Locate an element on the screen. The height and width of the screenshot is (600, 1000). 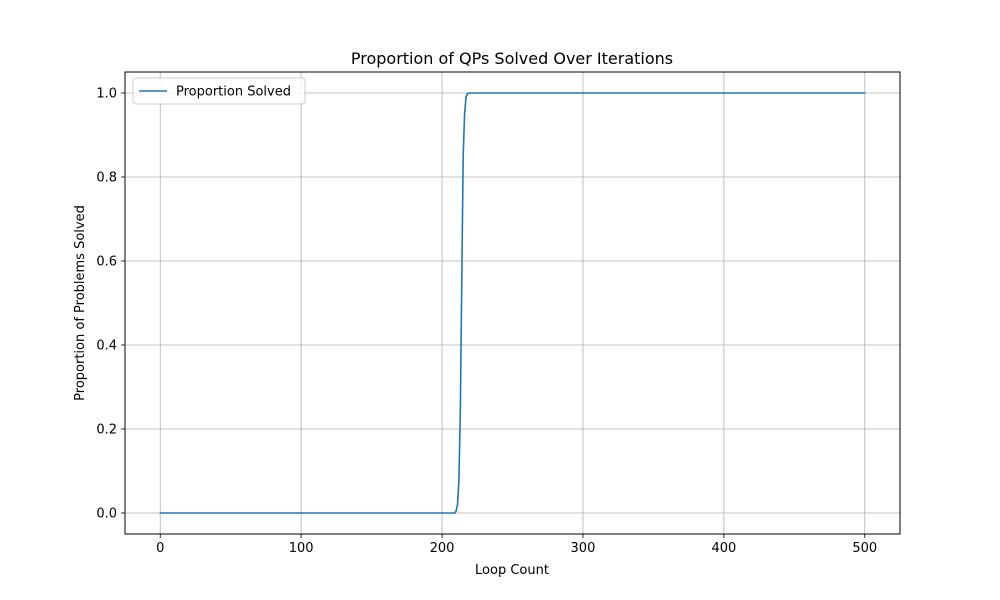
legend-box is located at coordinates (219, 91).